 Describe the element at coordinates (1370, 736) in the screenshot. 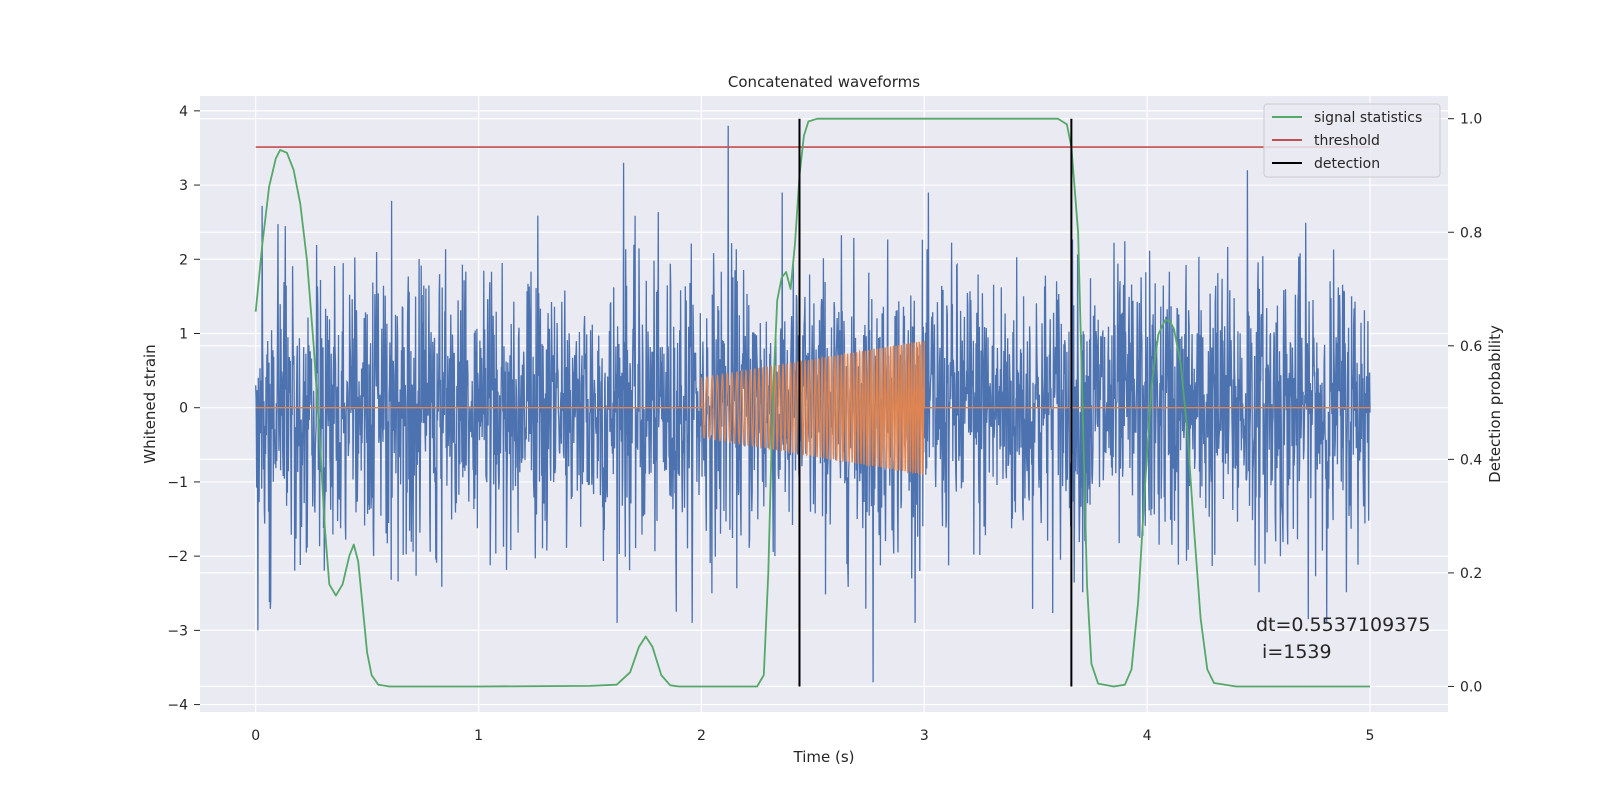

I see `x-tick-label: 5` at that location.